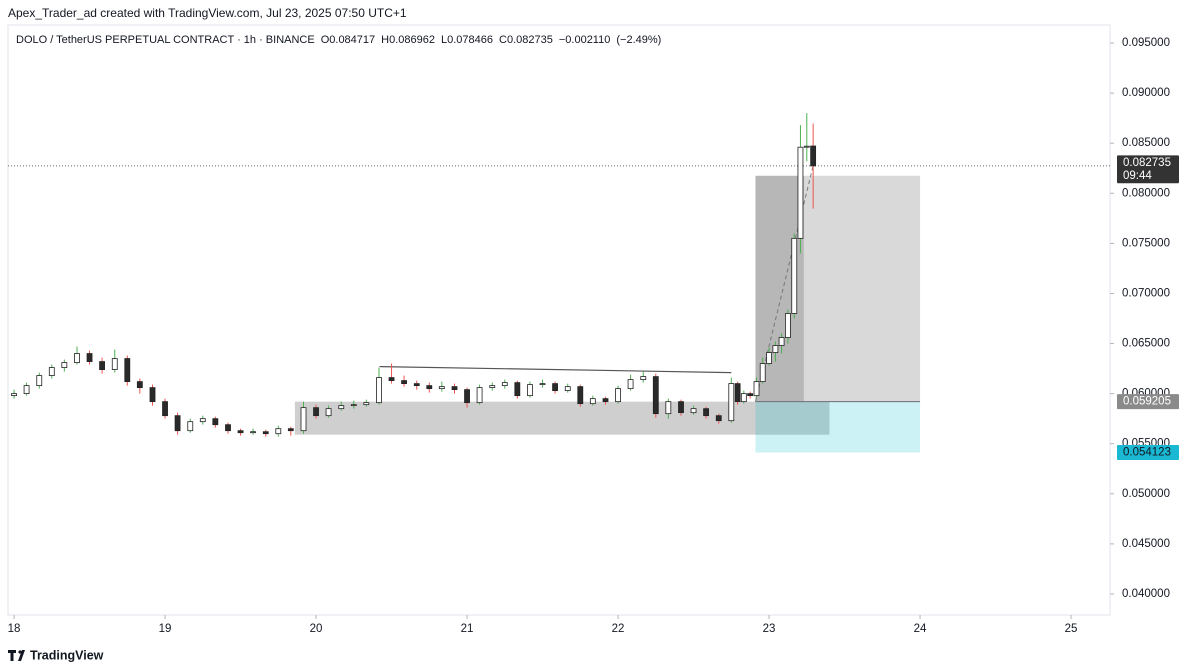 The height and width of the screenshot is (672, 1200). What do you see at coordinates (412, 40) in the screenshot?
I see `ohlc-value: 0.086962` at bounding box center [412, 40].